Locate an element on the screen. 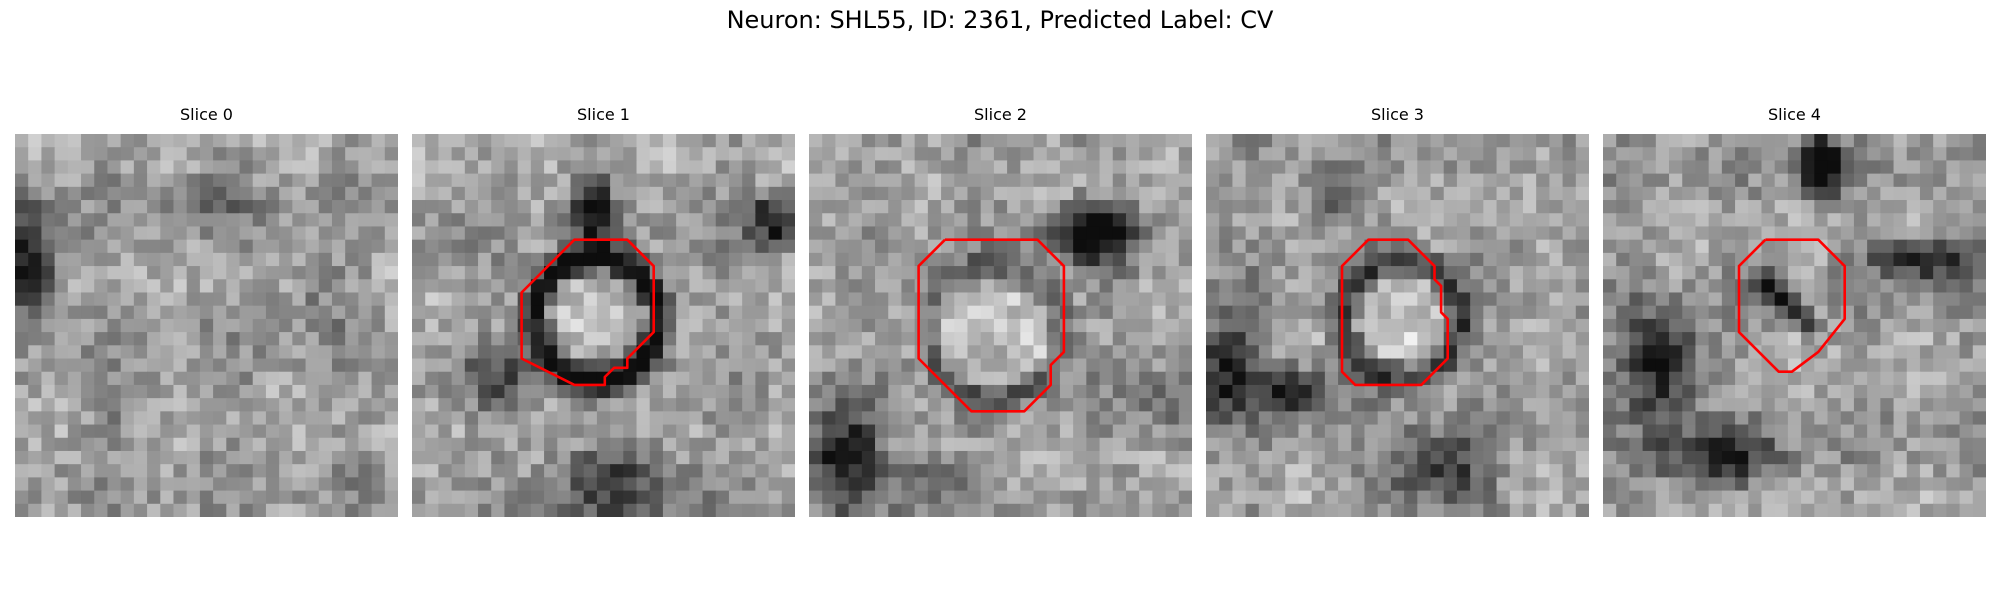  slice-title: Slice 0 is located at coordinates (206, 114).